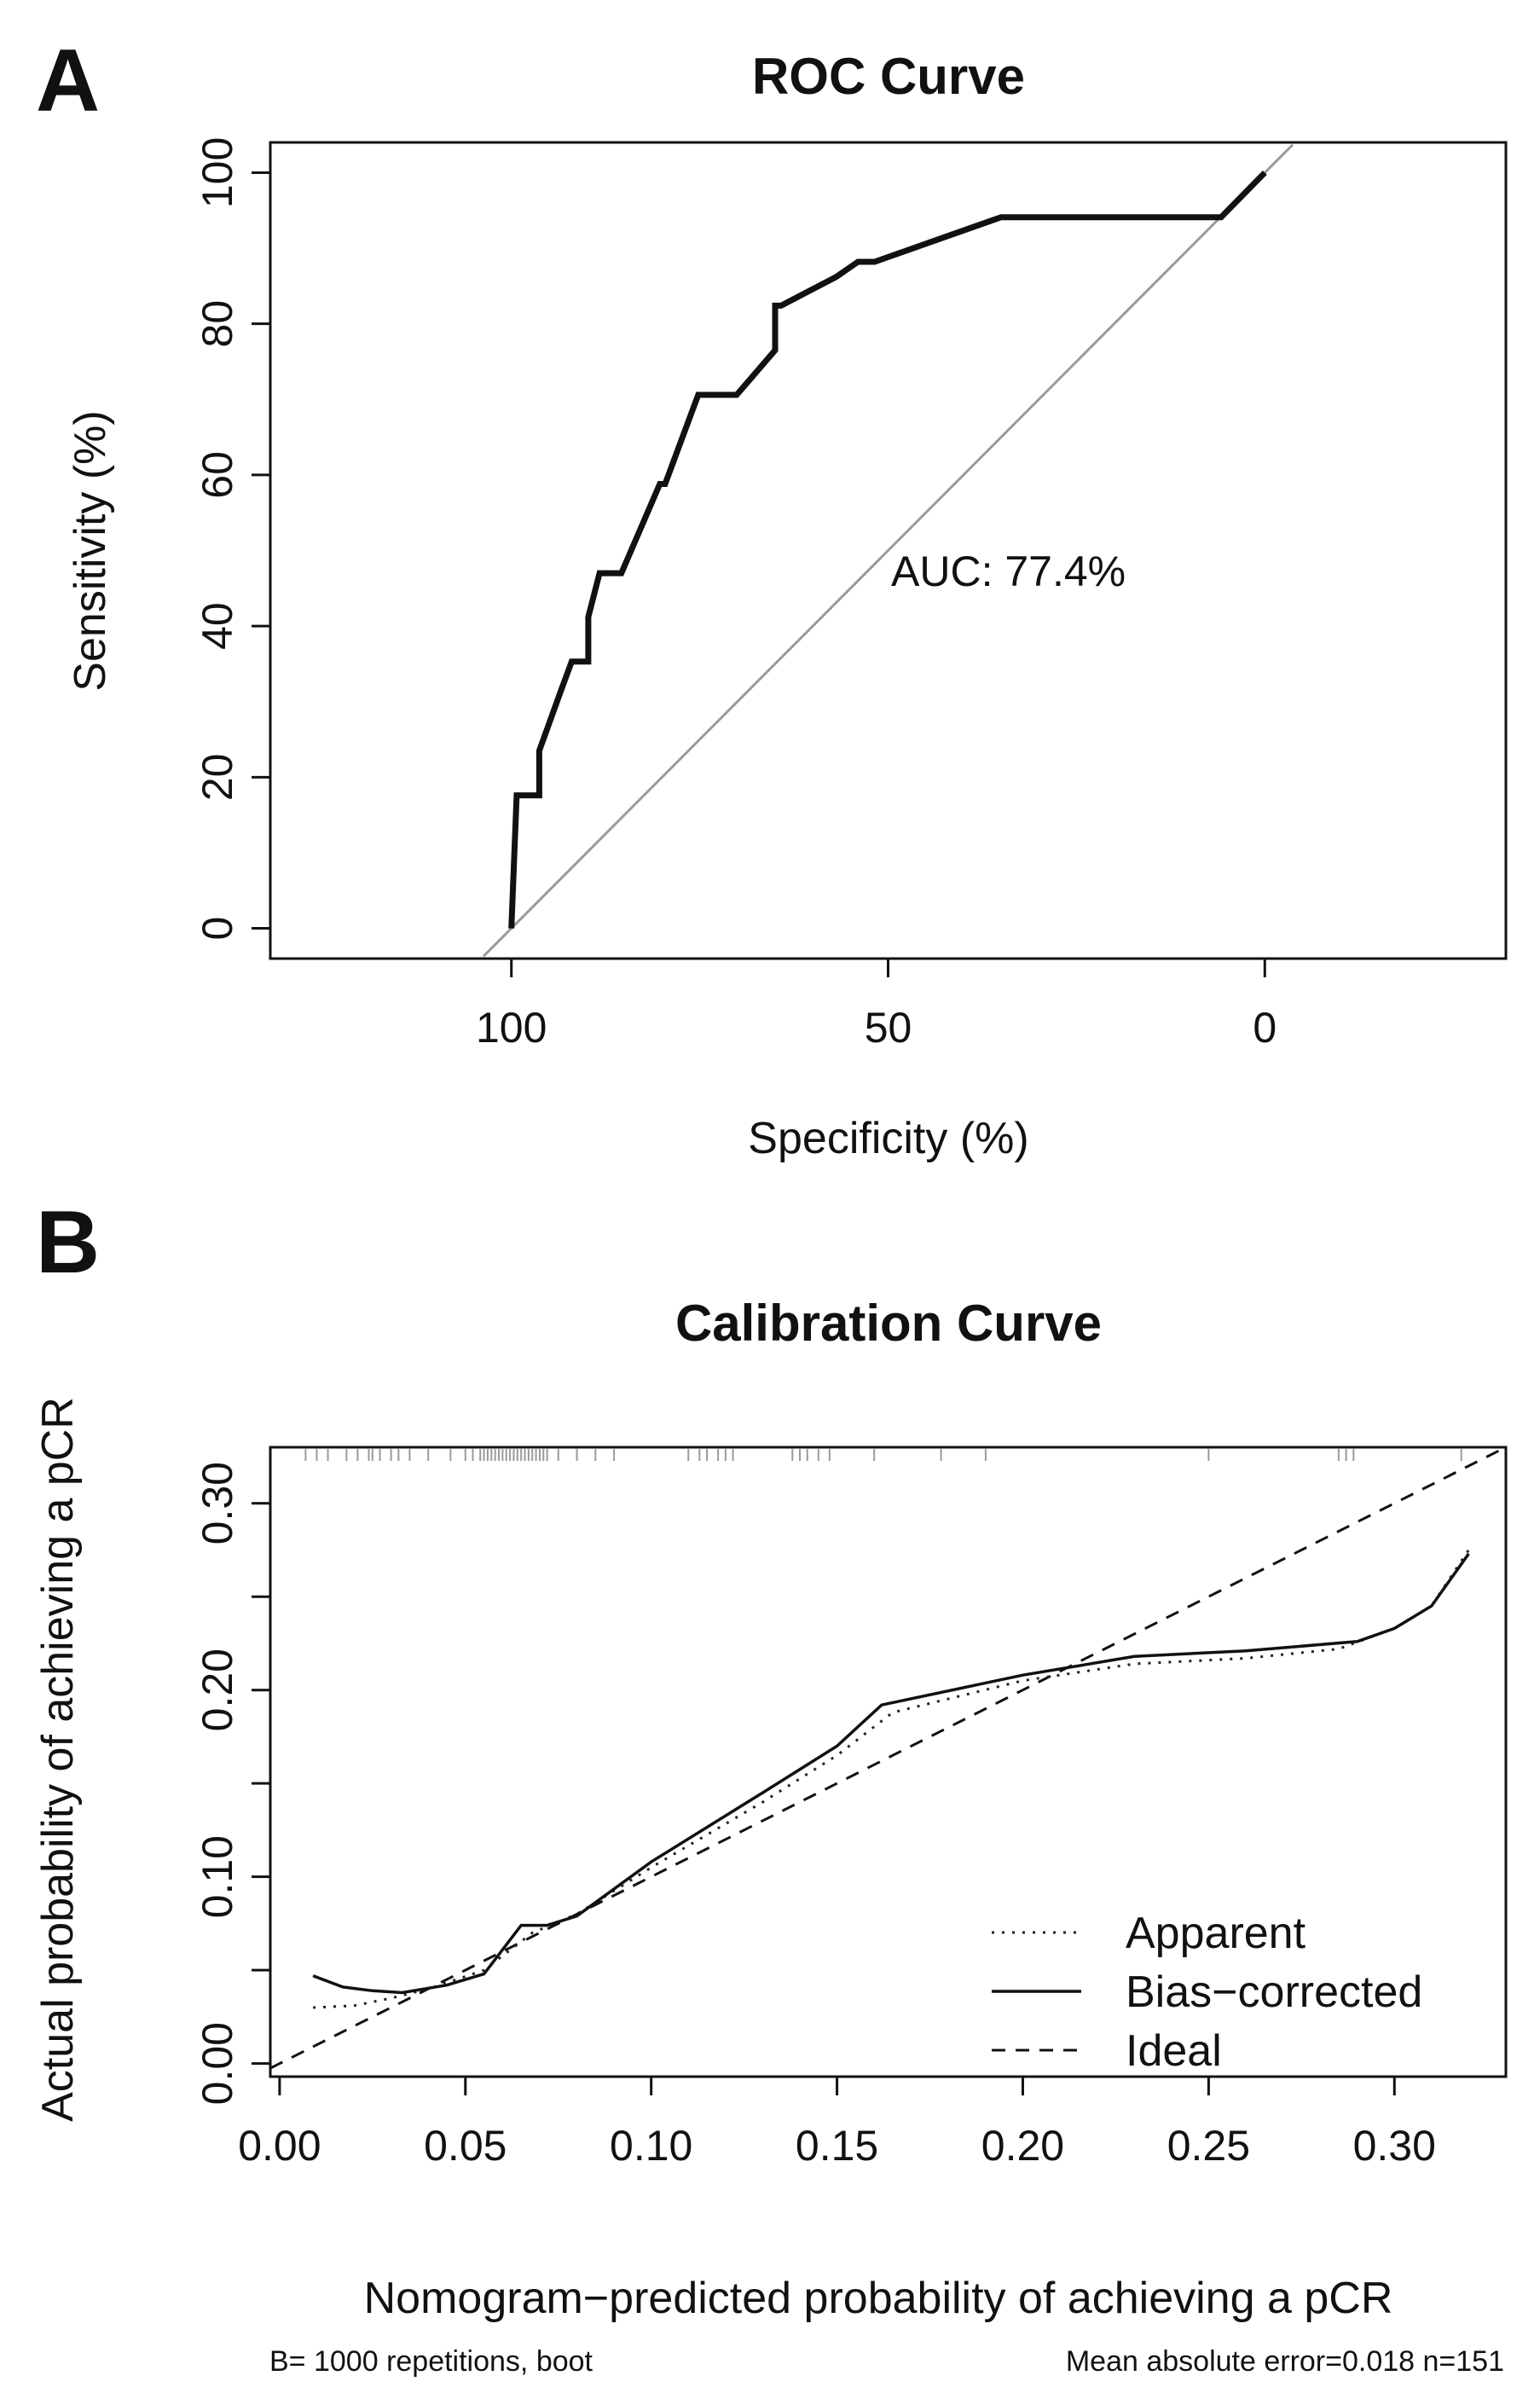 This screenshot has height=2399, width=1540. Describe the element at coordinates (891, 1773) in the screenshot. I see `calibration-bias-corrected-line` at that location.